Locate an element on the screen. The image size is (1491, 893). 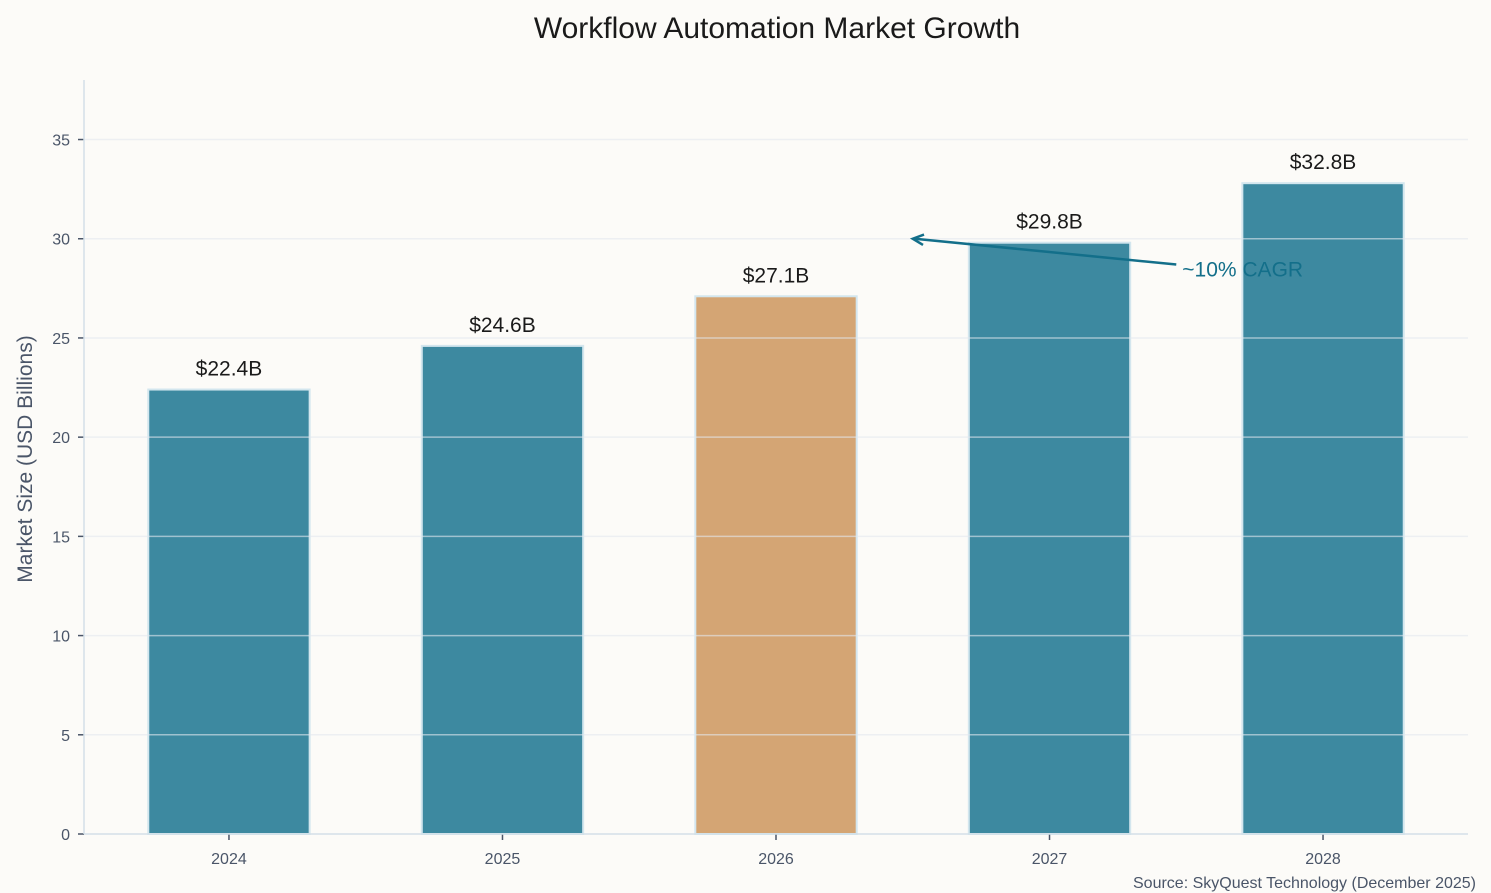
data-label-2028: $32.8B is located at coordinates (1323, 162).